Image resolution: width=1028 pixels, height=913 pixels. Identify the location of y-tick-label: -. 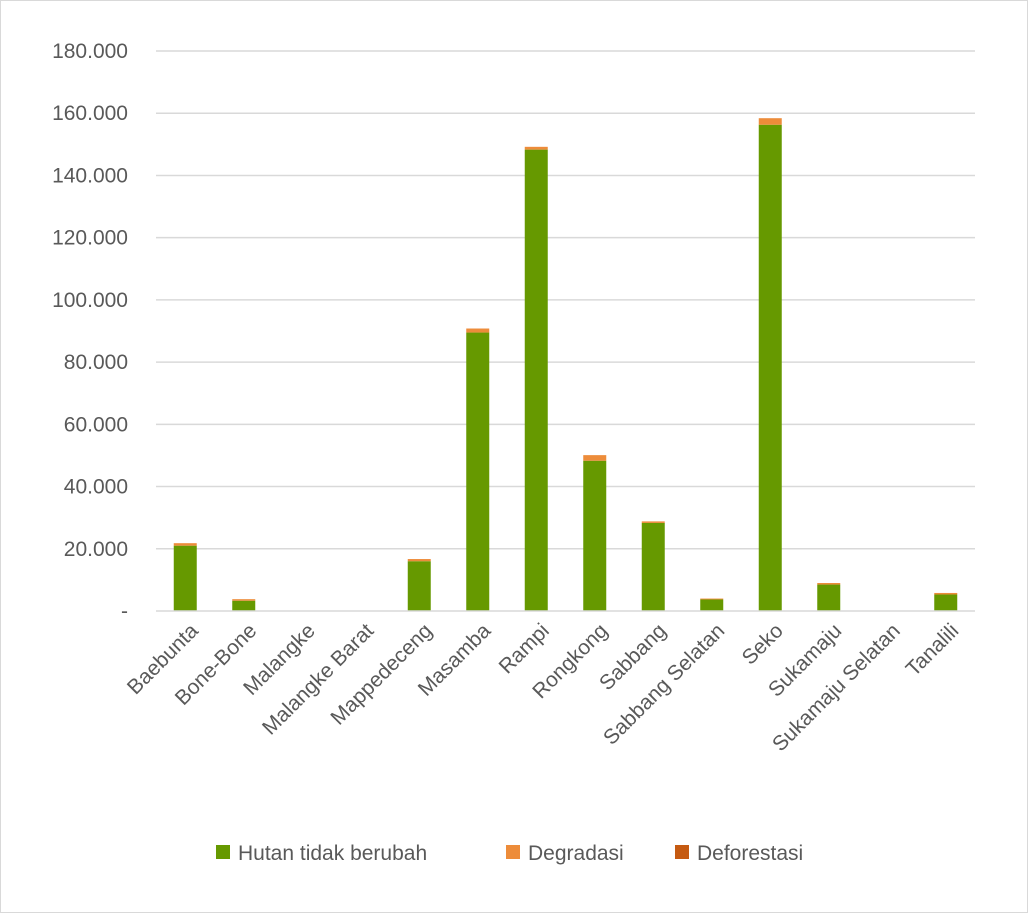
(124, 611).